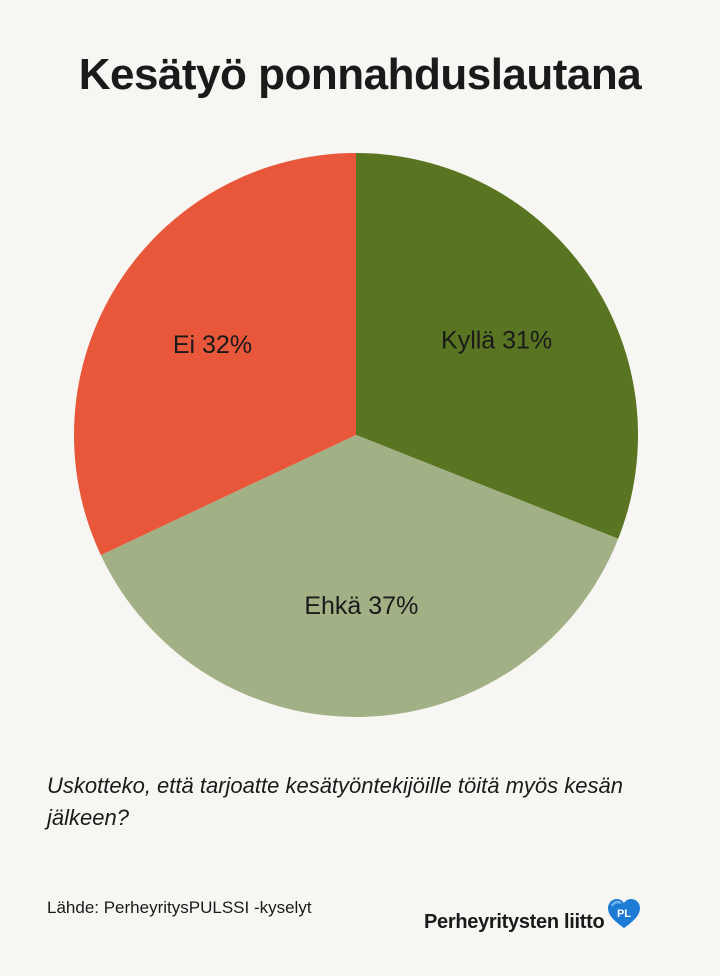 The image size is (720, 976). Describe the element at coordinates (361, 606) in the screenshot. I see `pie-slice-label-1: Ehkä 37%` at that location.